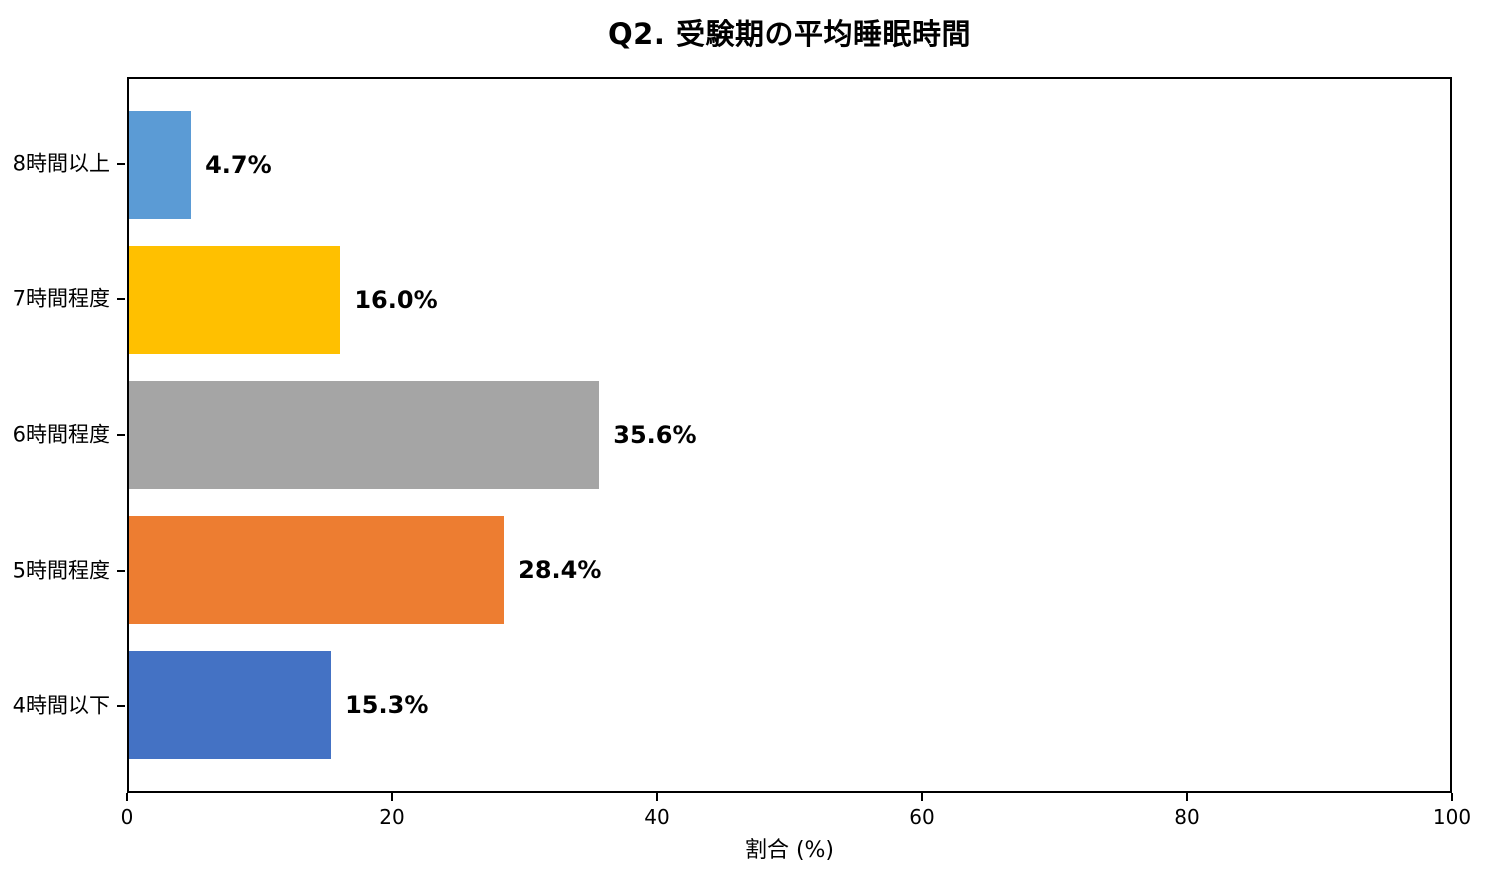  I want to click on x-tick-label: 60, so click(922, 817).